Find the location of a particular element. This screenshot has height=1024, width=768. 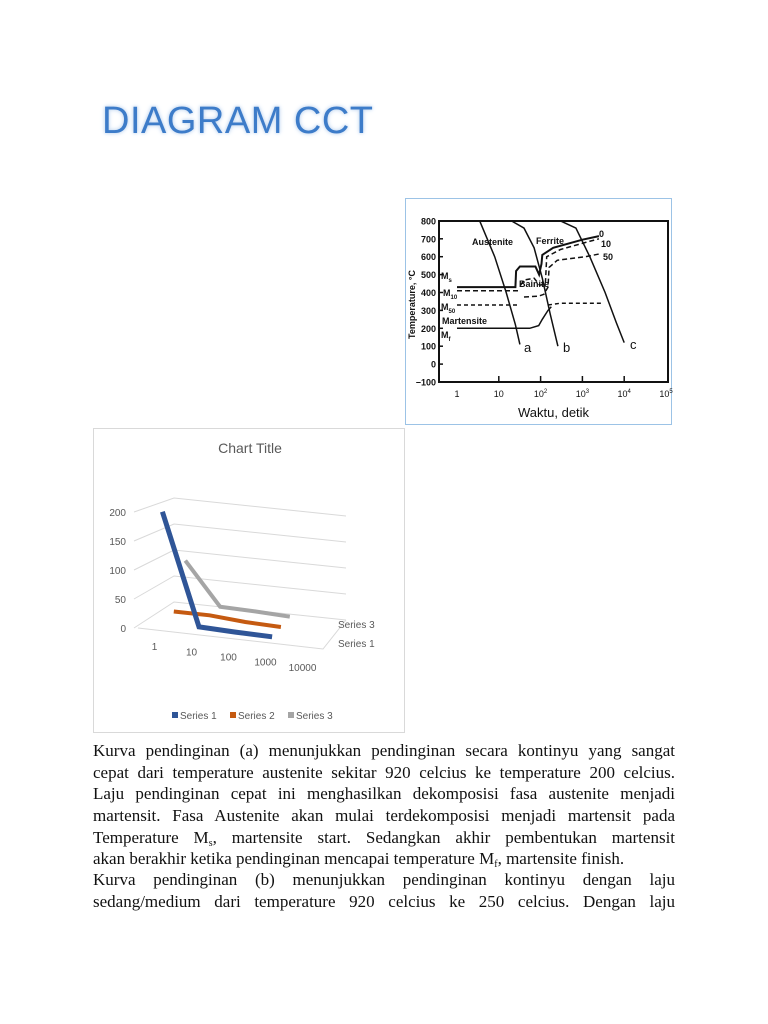

label-50: 50 is located at coordinates (608, 257).